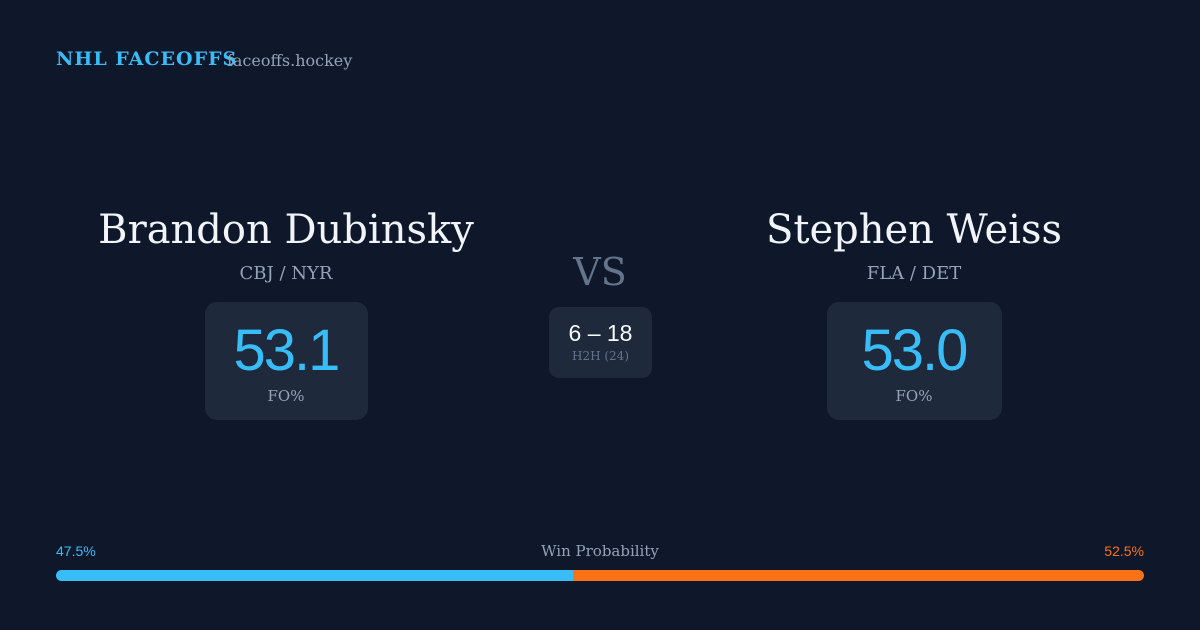  I want to click on player-card: Brandon Dubinsky CBJ / NYR 53.1 FO%, so click(286, 310).